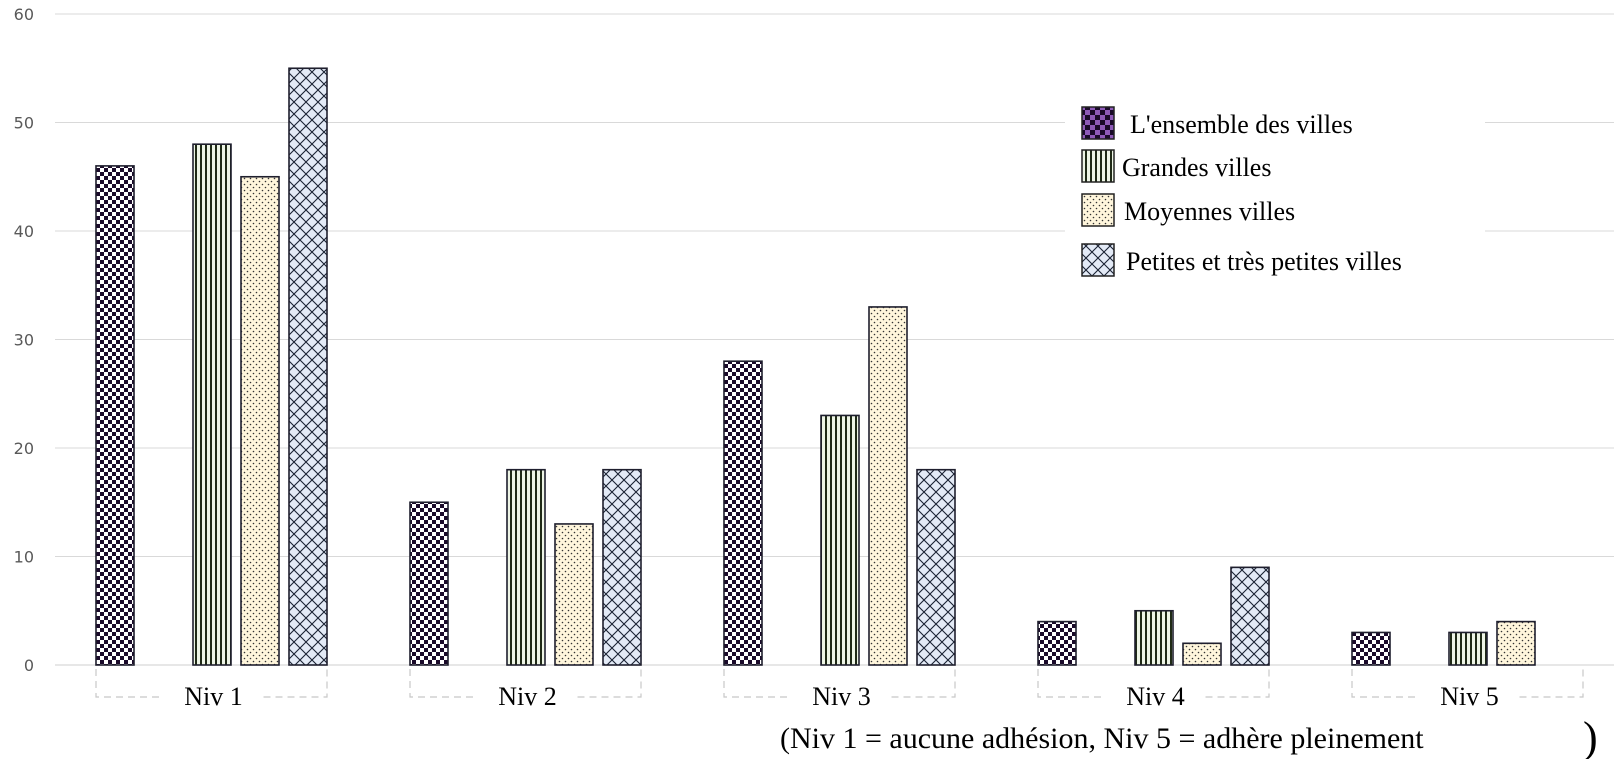 This screenshot has width=1614, height=759. Describe the element at coordinates (1155, 696) in the screenshot. I see `category-label: Niv 4` at that location.